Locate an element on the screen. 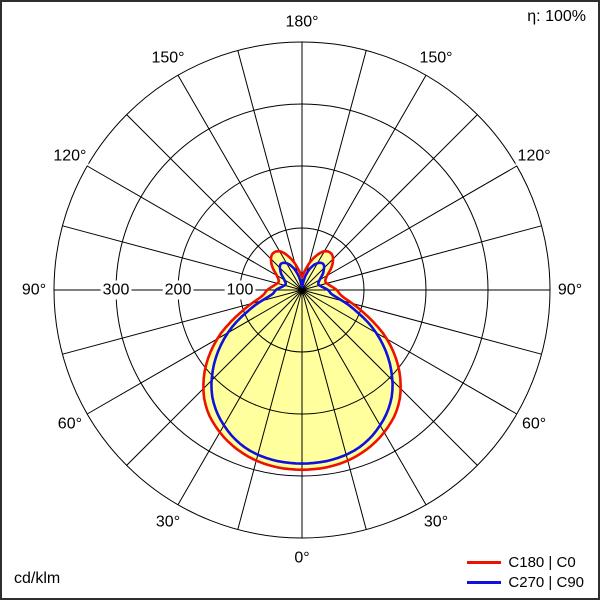 This screenshot has height=600, width=600. radial-axis-label-text: 200 is located at coordinates (178, 290).